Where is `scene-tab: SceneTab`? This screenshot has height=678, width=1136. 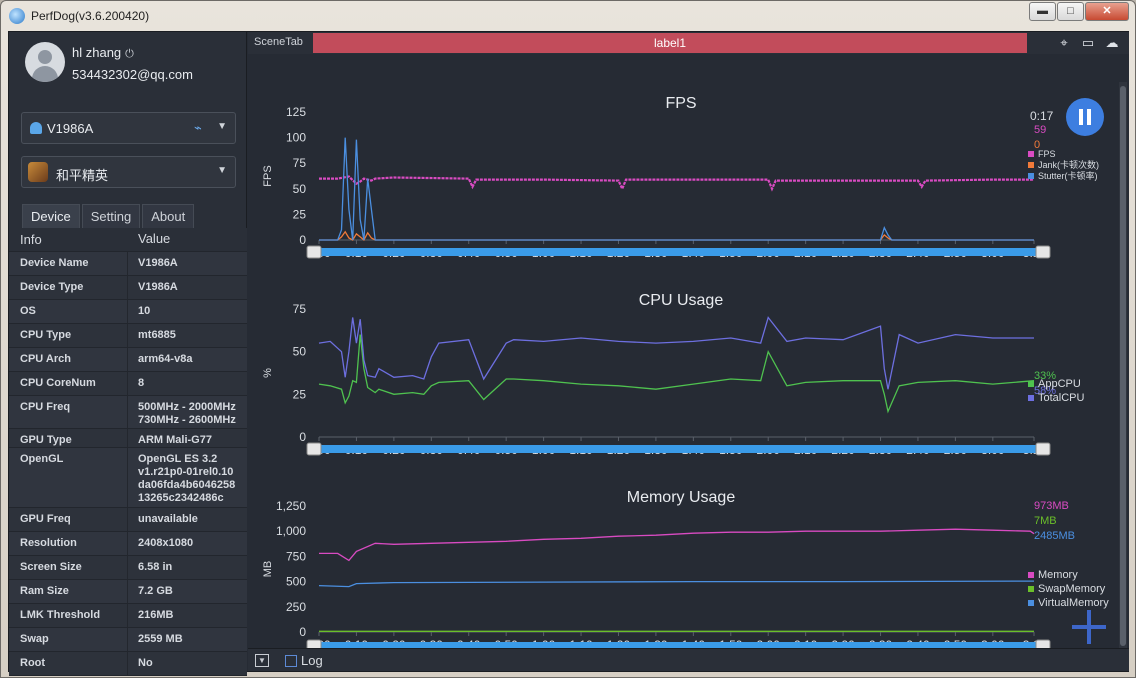
scene-tab: SceneTab is located at coordinates (278, 42).